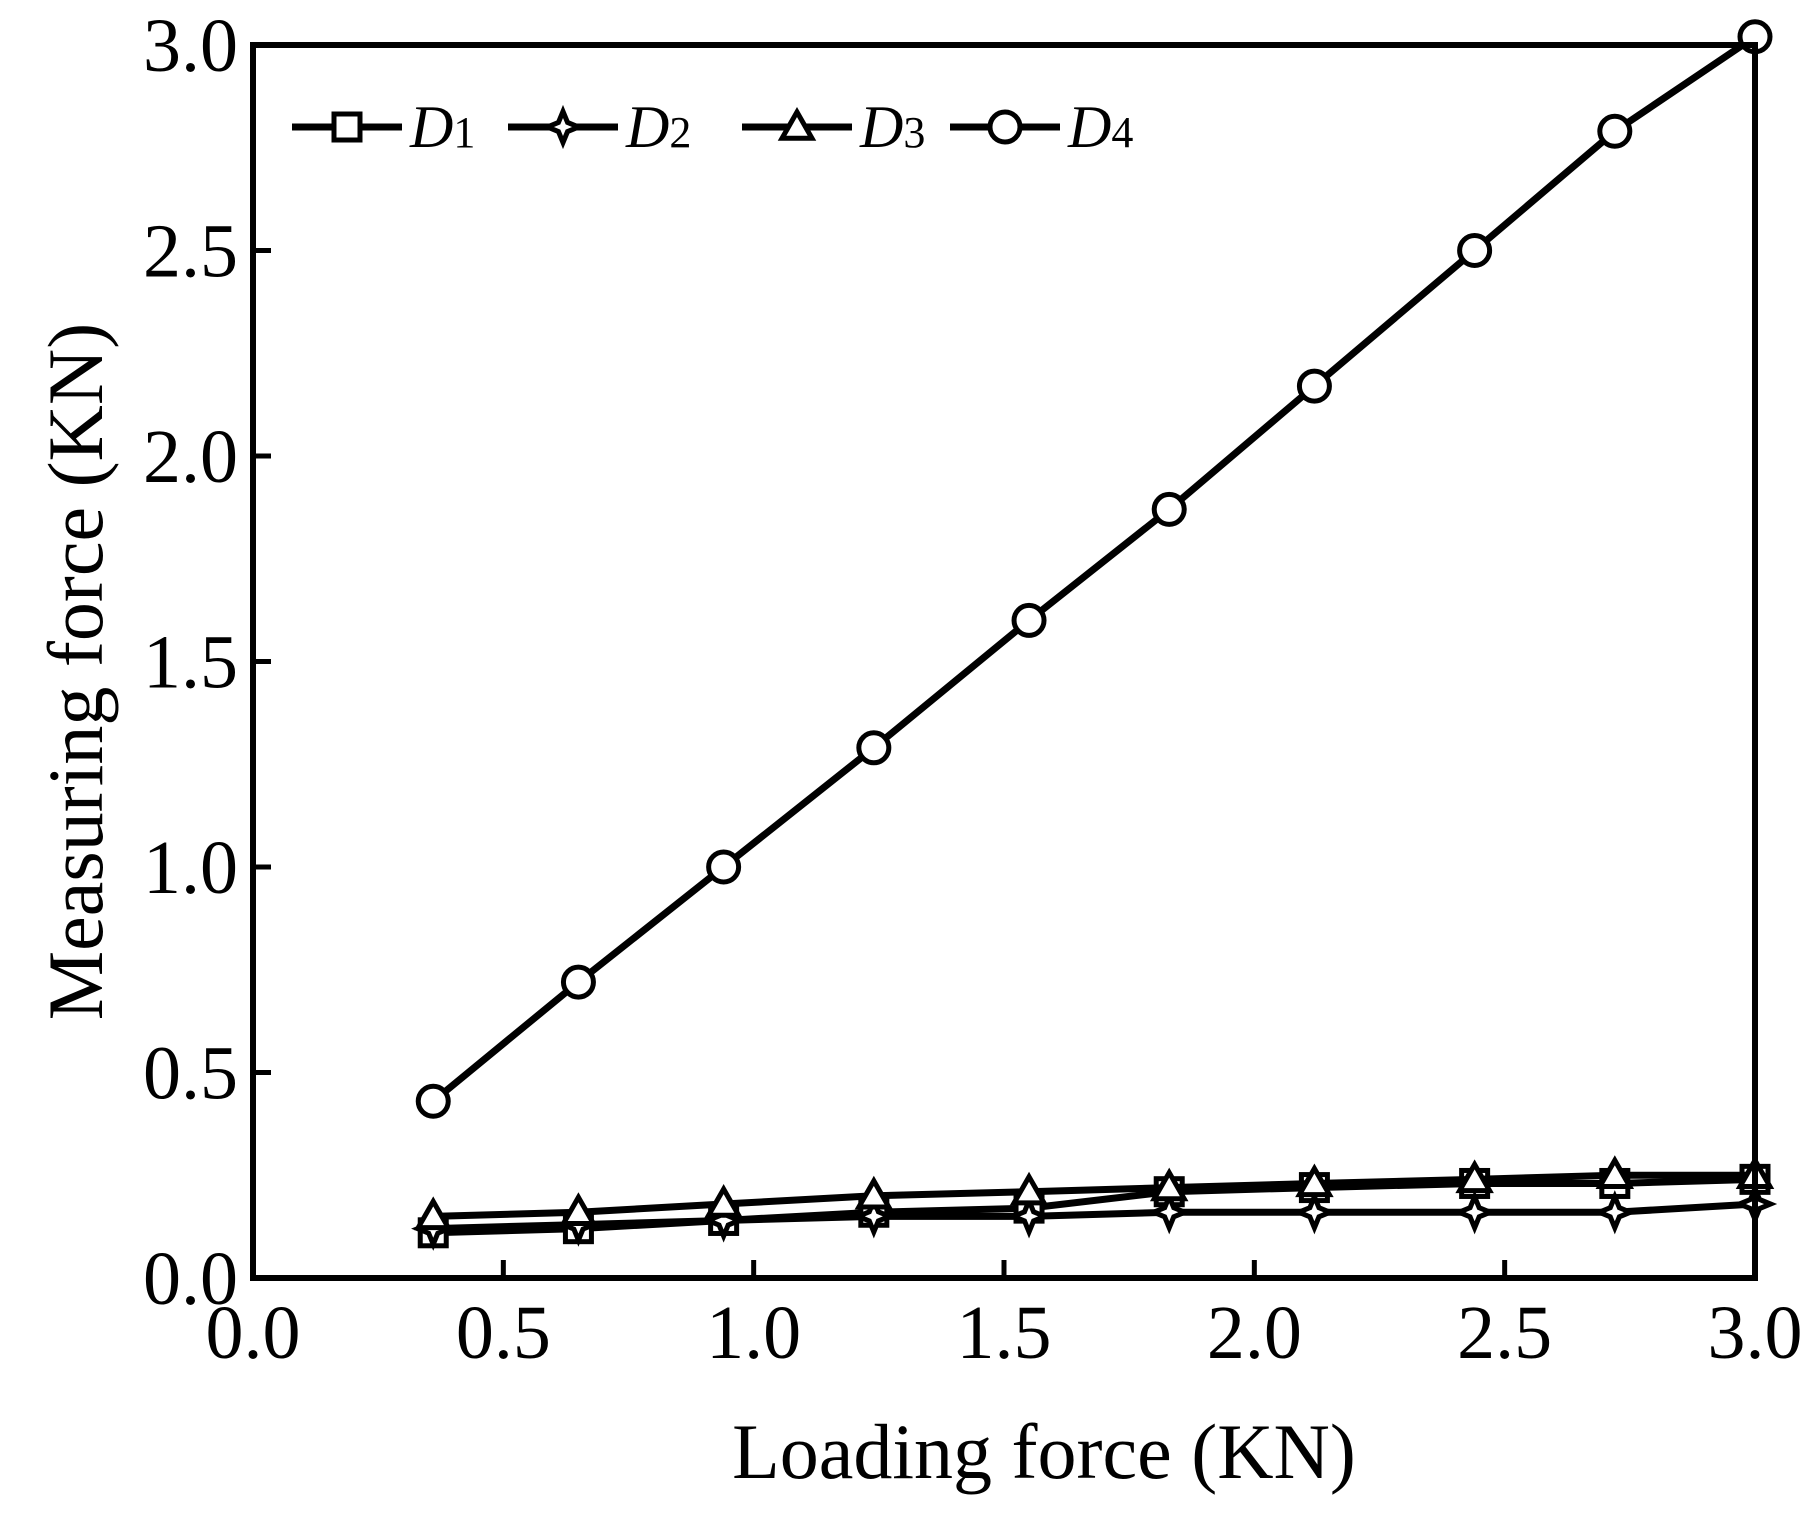 Image resolution: width=1810 pixels, height=1515 pixels. Describe the element at coordinates (1094, 1195) in the screenshot. I see `series-line-D3` at that location.